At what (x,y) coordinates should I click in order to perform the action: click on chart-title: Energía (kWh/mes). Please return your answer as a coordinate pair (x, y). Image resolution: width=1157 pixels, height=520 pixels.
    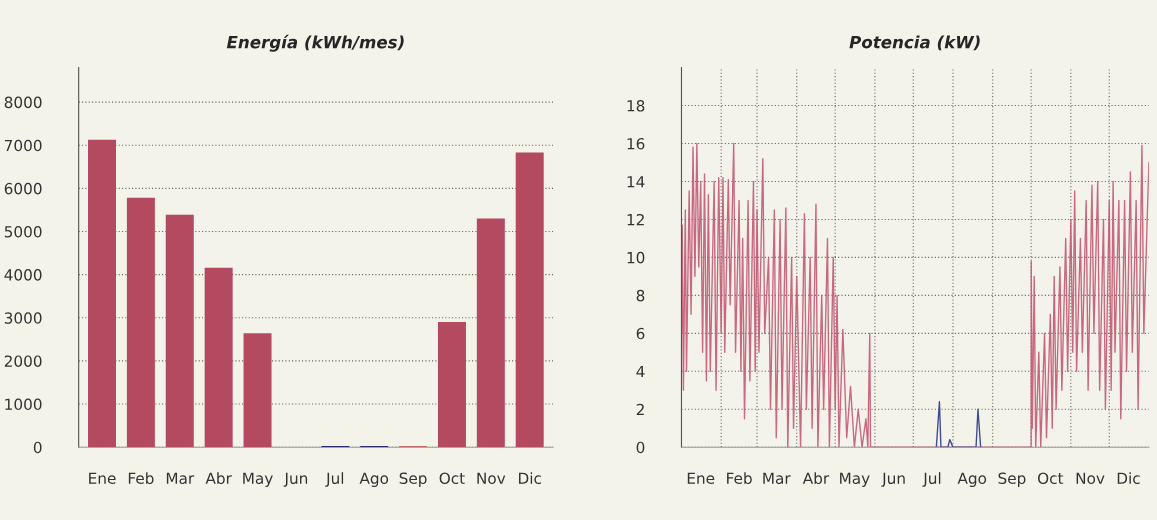
    Looking at the image, I should click on (315, 43).